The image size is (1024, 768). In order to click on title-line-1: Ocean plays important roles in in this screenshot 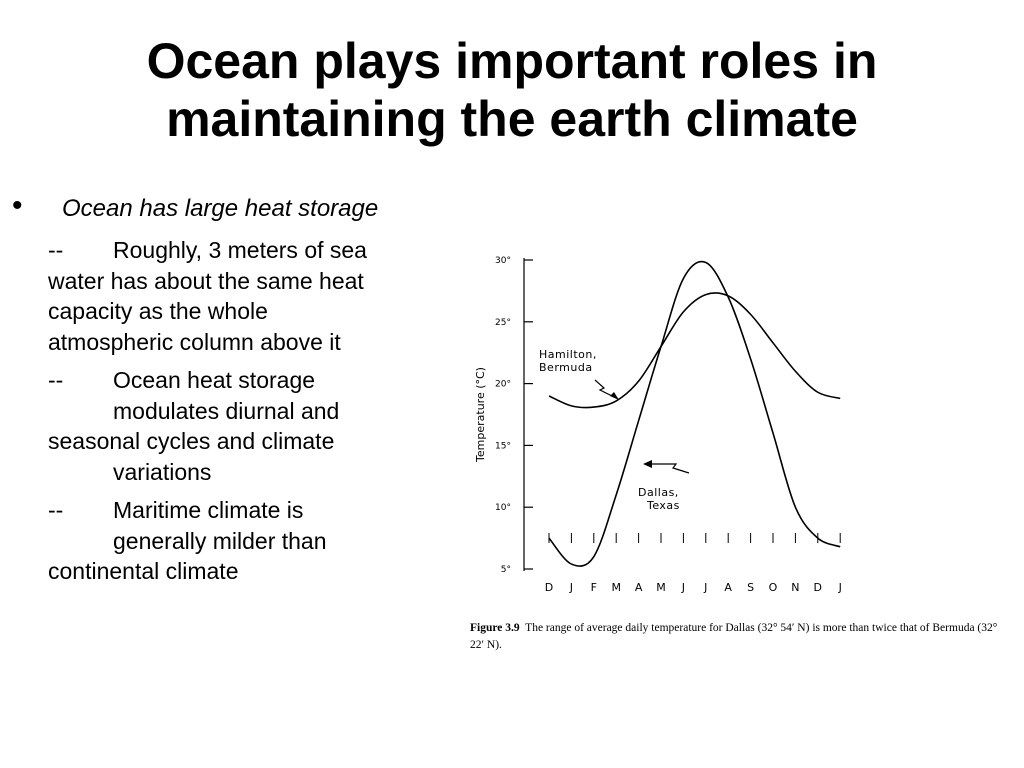, I will do `click(512, 61)`.